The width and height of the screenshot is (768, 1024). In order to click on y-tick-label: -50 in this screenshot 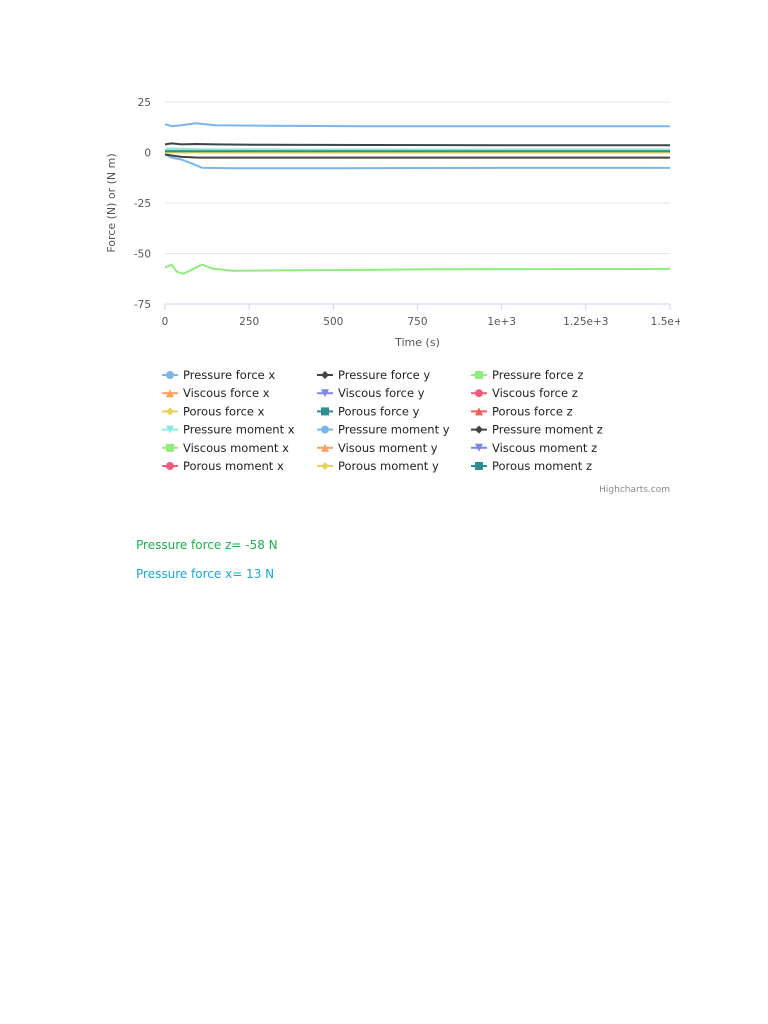, I will do `click(142, 255)`.